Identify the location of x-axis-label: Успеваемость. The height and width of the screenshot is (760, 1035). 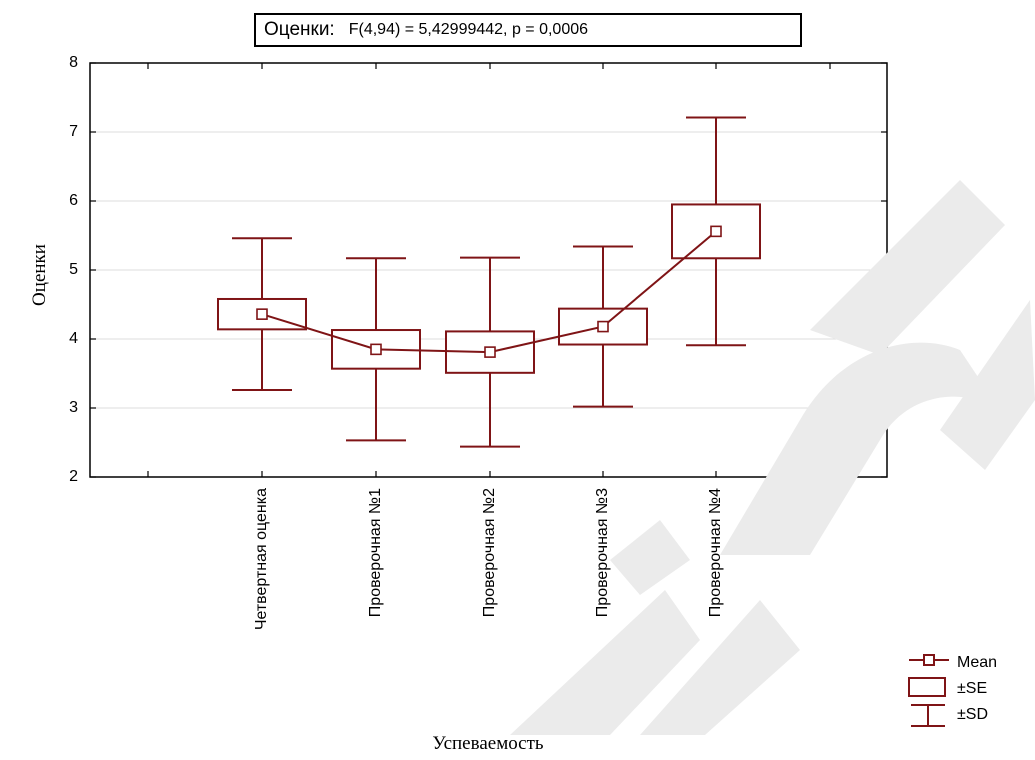
(488, 743).